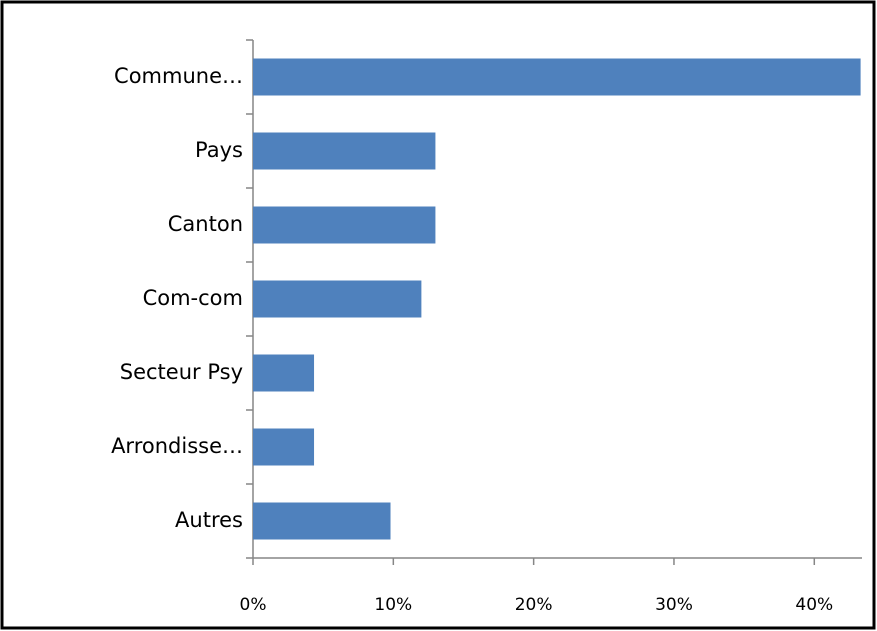 The height and width of the screenshot is (631, 877). What do you see at coordinates (674, 605) in the screenshot?
I see `x-tick-label: 30%` at bounding box center [674, 605].